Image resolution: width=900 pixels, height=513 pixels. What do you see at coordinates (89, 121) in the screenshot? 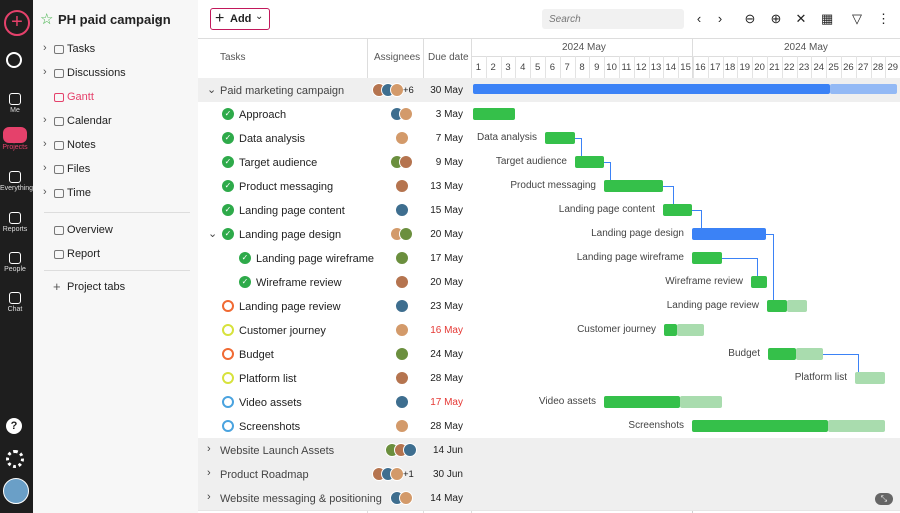
I see `menu-item: Calendar` at bounding box center [89, 121].